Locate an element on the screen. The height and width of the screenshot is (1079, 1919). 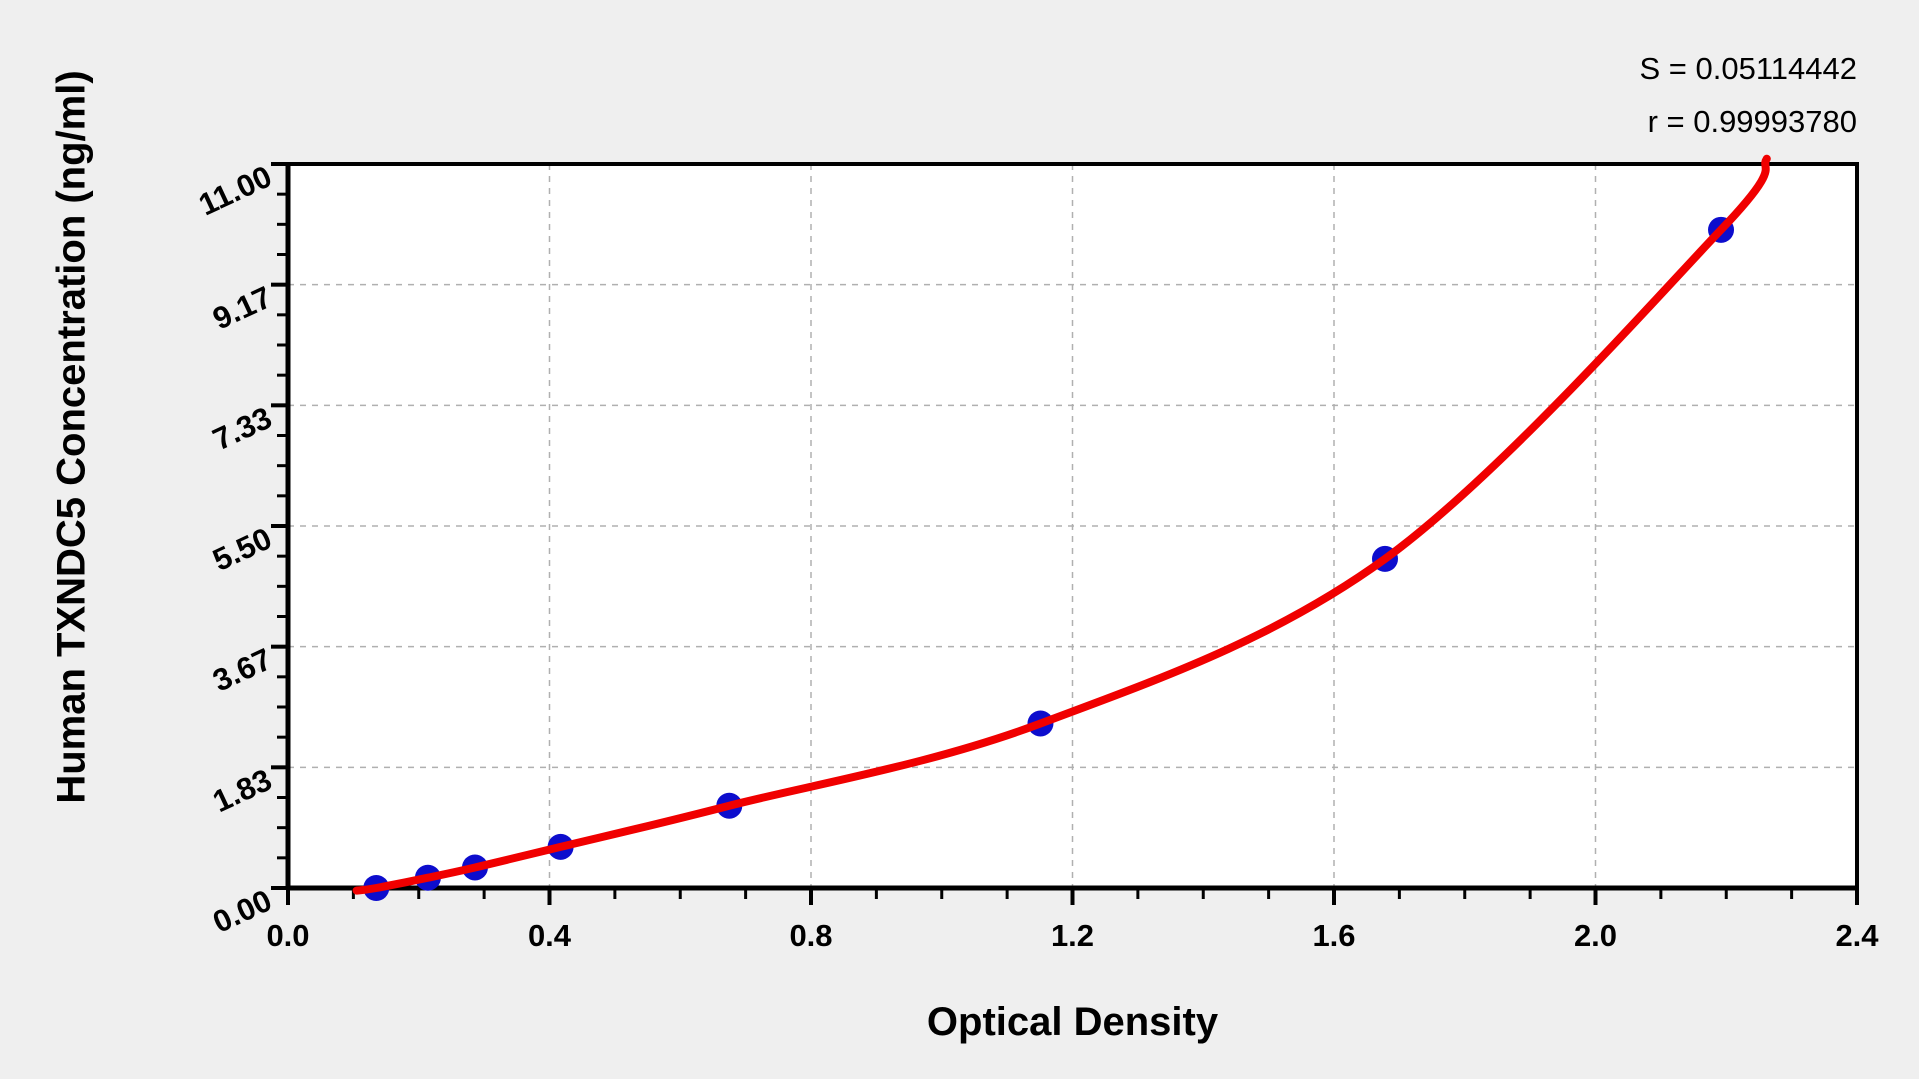
fit-statistics: S = 0.05114442 r = 0.99993780 is located at coordinates (1748, 95).